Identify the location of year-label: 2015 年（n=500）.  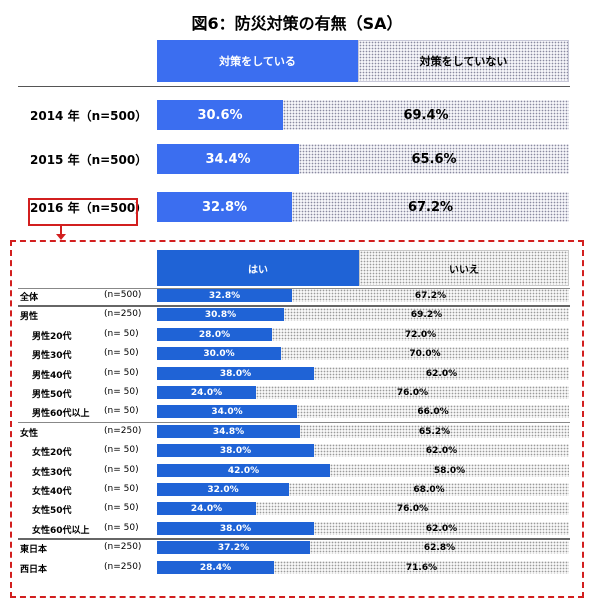
(89, 160).